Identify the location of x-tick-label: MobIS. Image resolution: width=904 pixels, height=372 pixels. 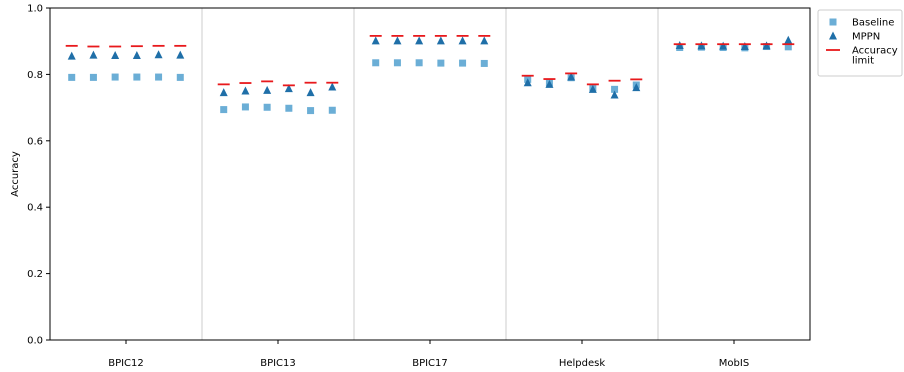
(734, 363).